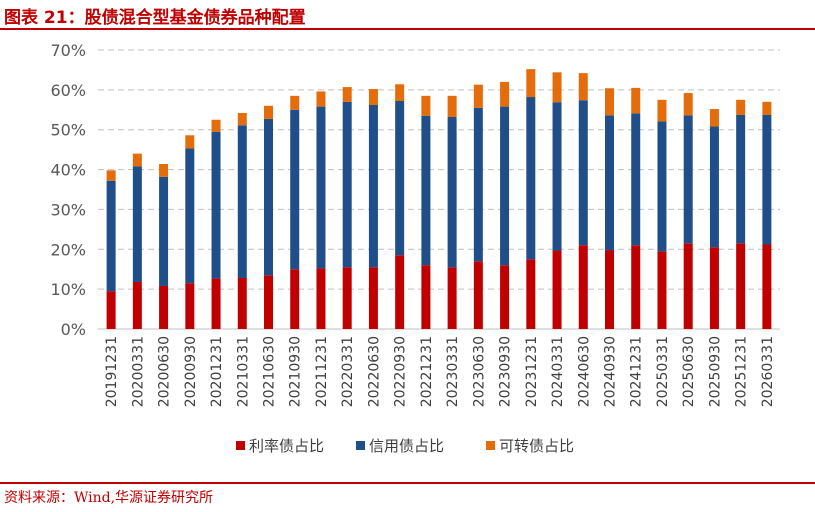  I want to click on y-tick-label: 40%, so click(68, 170).